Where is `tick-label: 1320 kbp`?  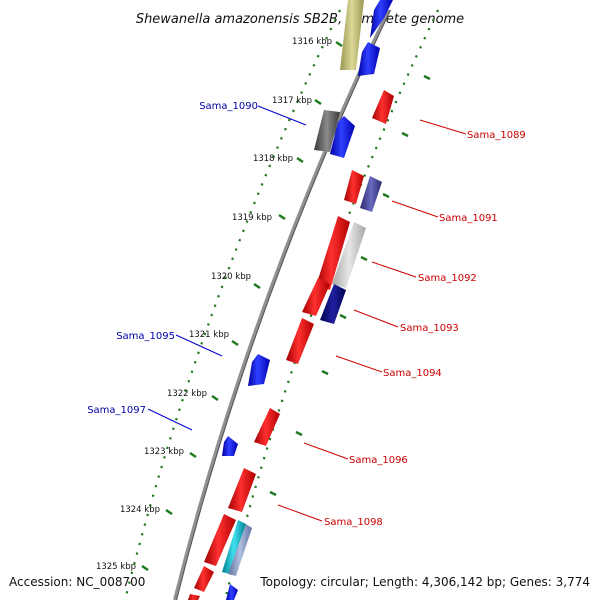
tick-label: 1320 kbp is located at coordinates (231, 277).